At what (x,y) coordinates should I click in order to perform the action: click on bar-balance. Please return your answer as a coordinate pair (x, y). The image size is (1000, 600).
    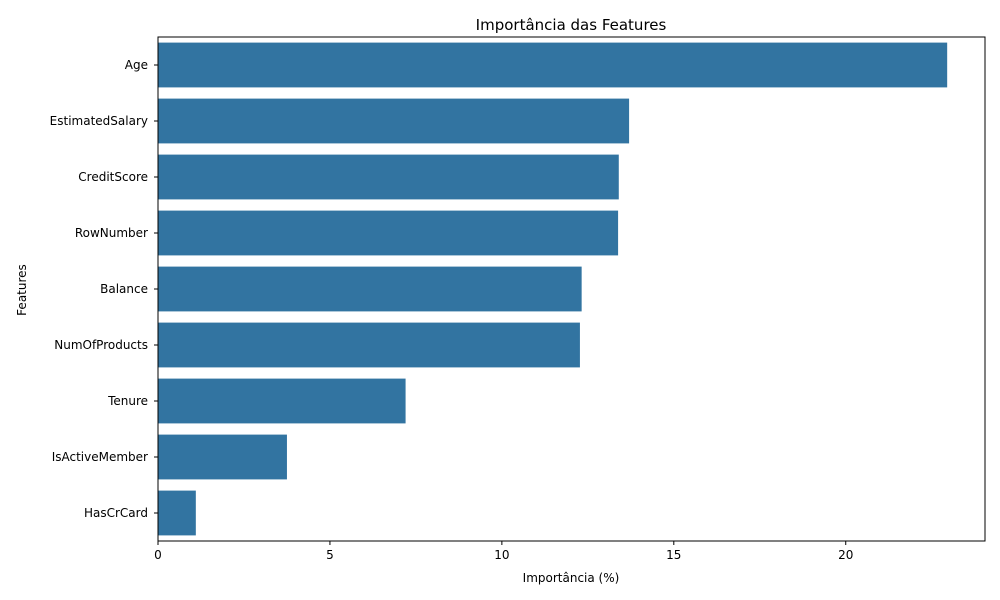
    Looking at the image, I should click on (370, 289).